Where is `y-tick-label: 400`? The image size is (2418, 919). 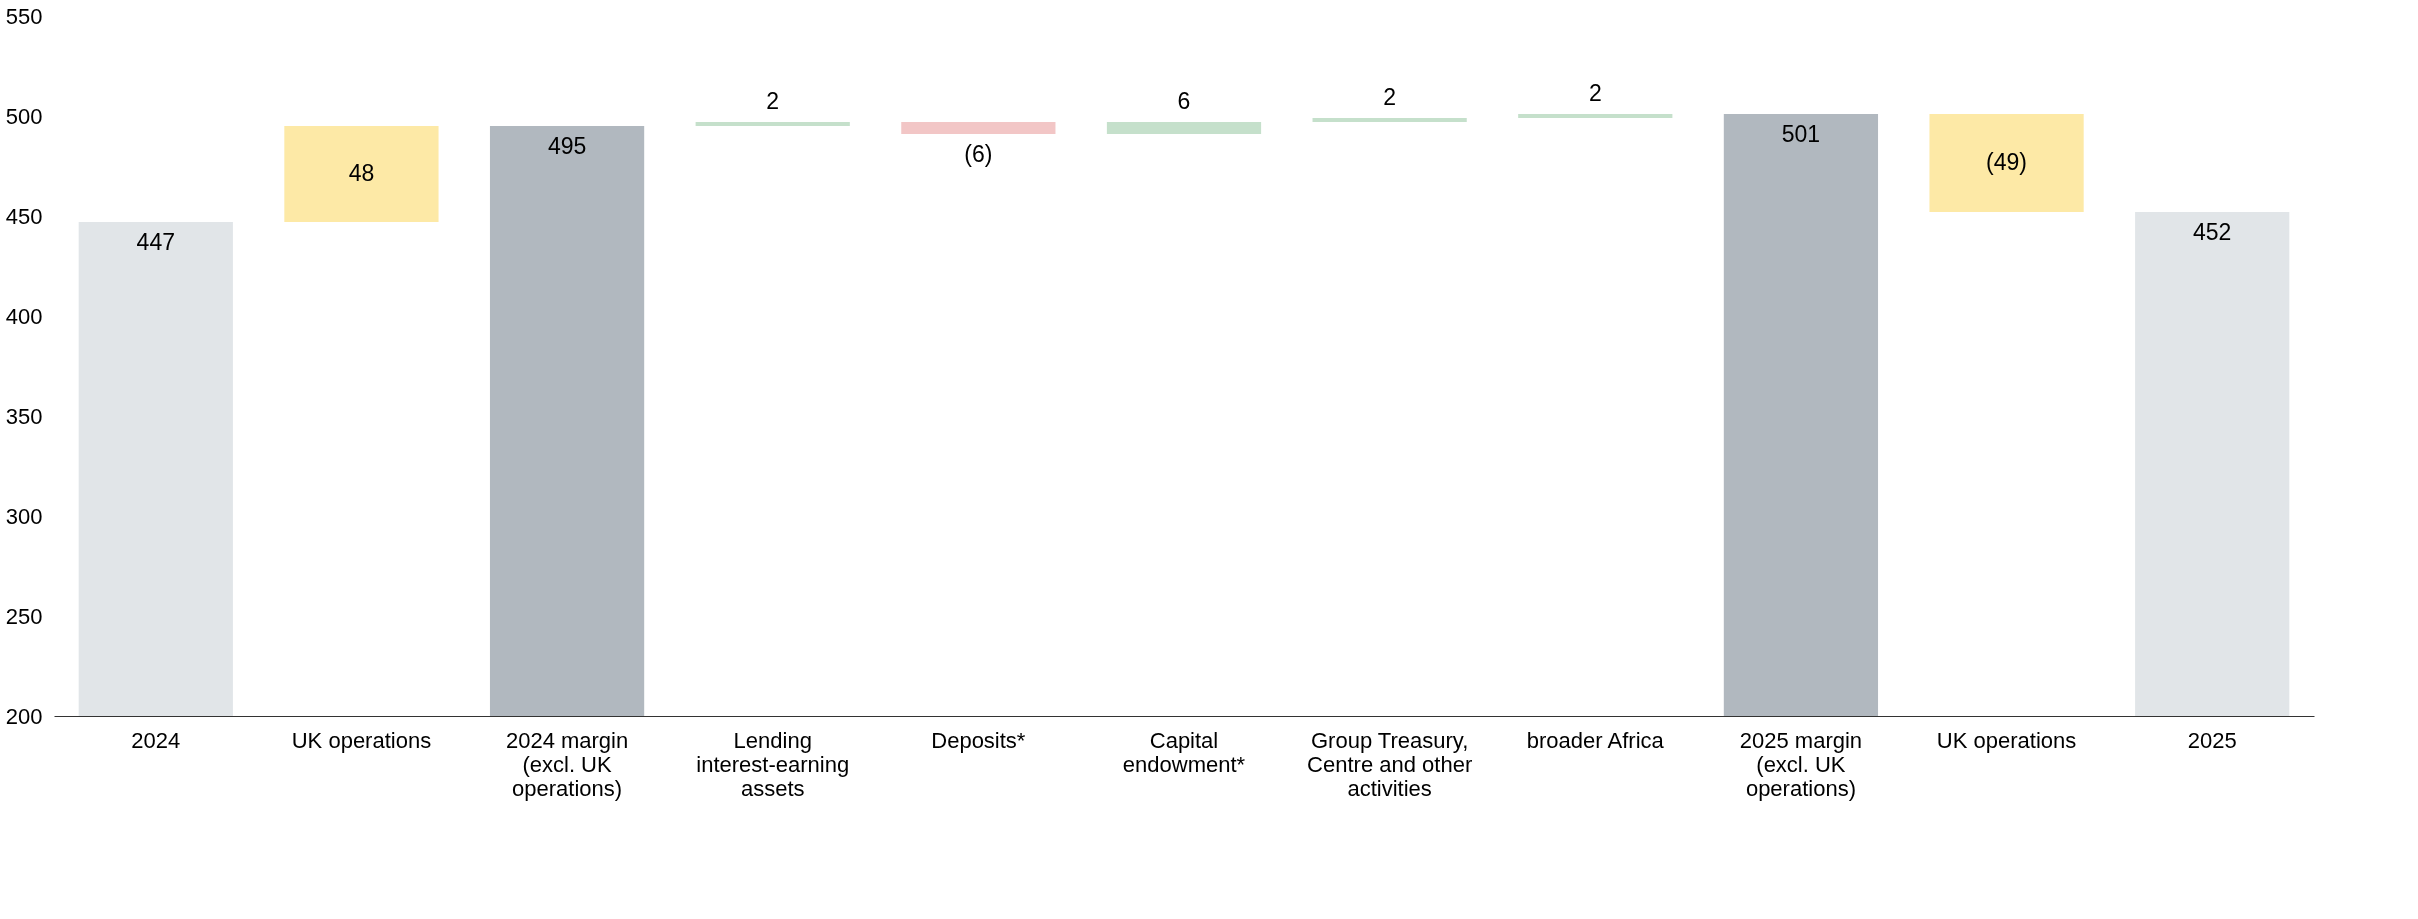 y-tick-label: 400 is located at coordinates (24, 316).